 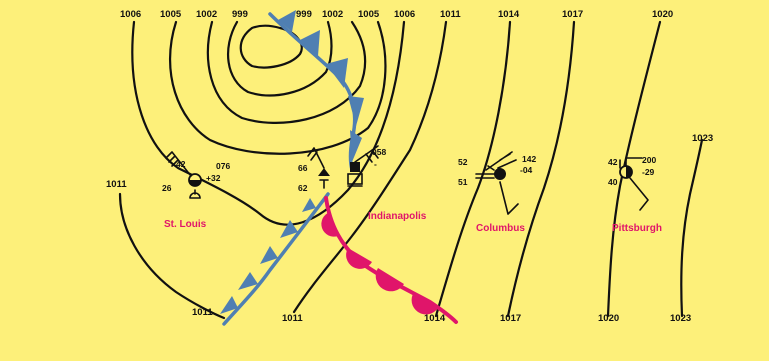 What do you see at coordinates (500, 228) in the screenshot?
I see `city-label-columbus: Columbus` at bounding box center [500, 228].